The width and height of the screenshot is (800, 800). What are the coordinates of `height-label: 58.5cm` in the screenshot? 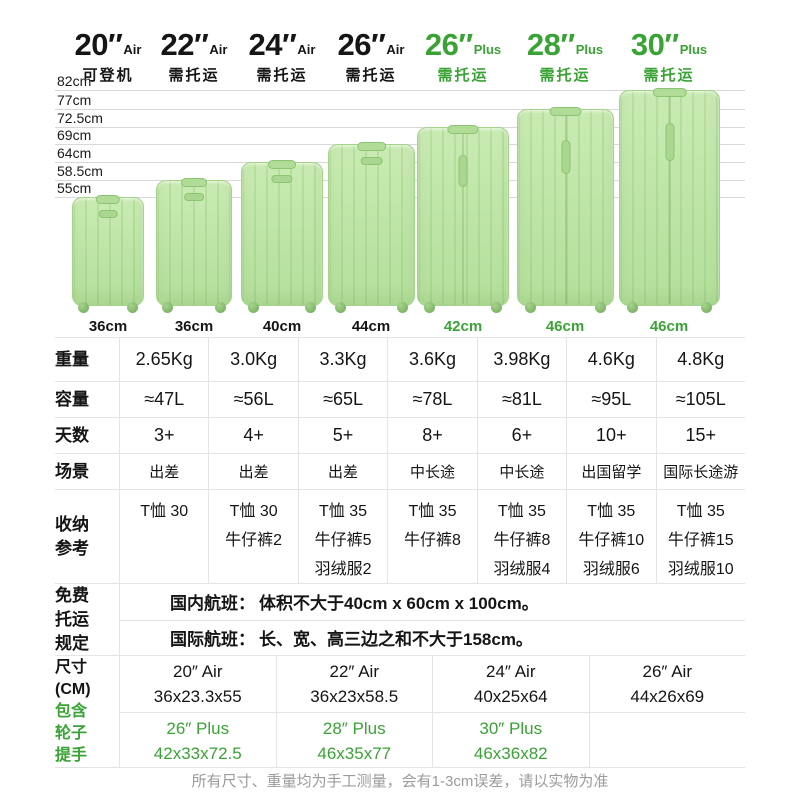 It's located at (80, 171).